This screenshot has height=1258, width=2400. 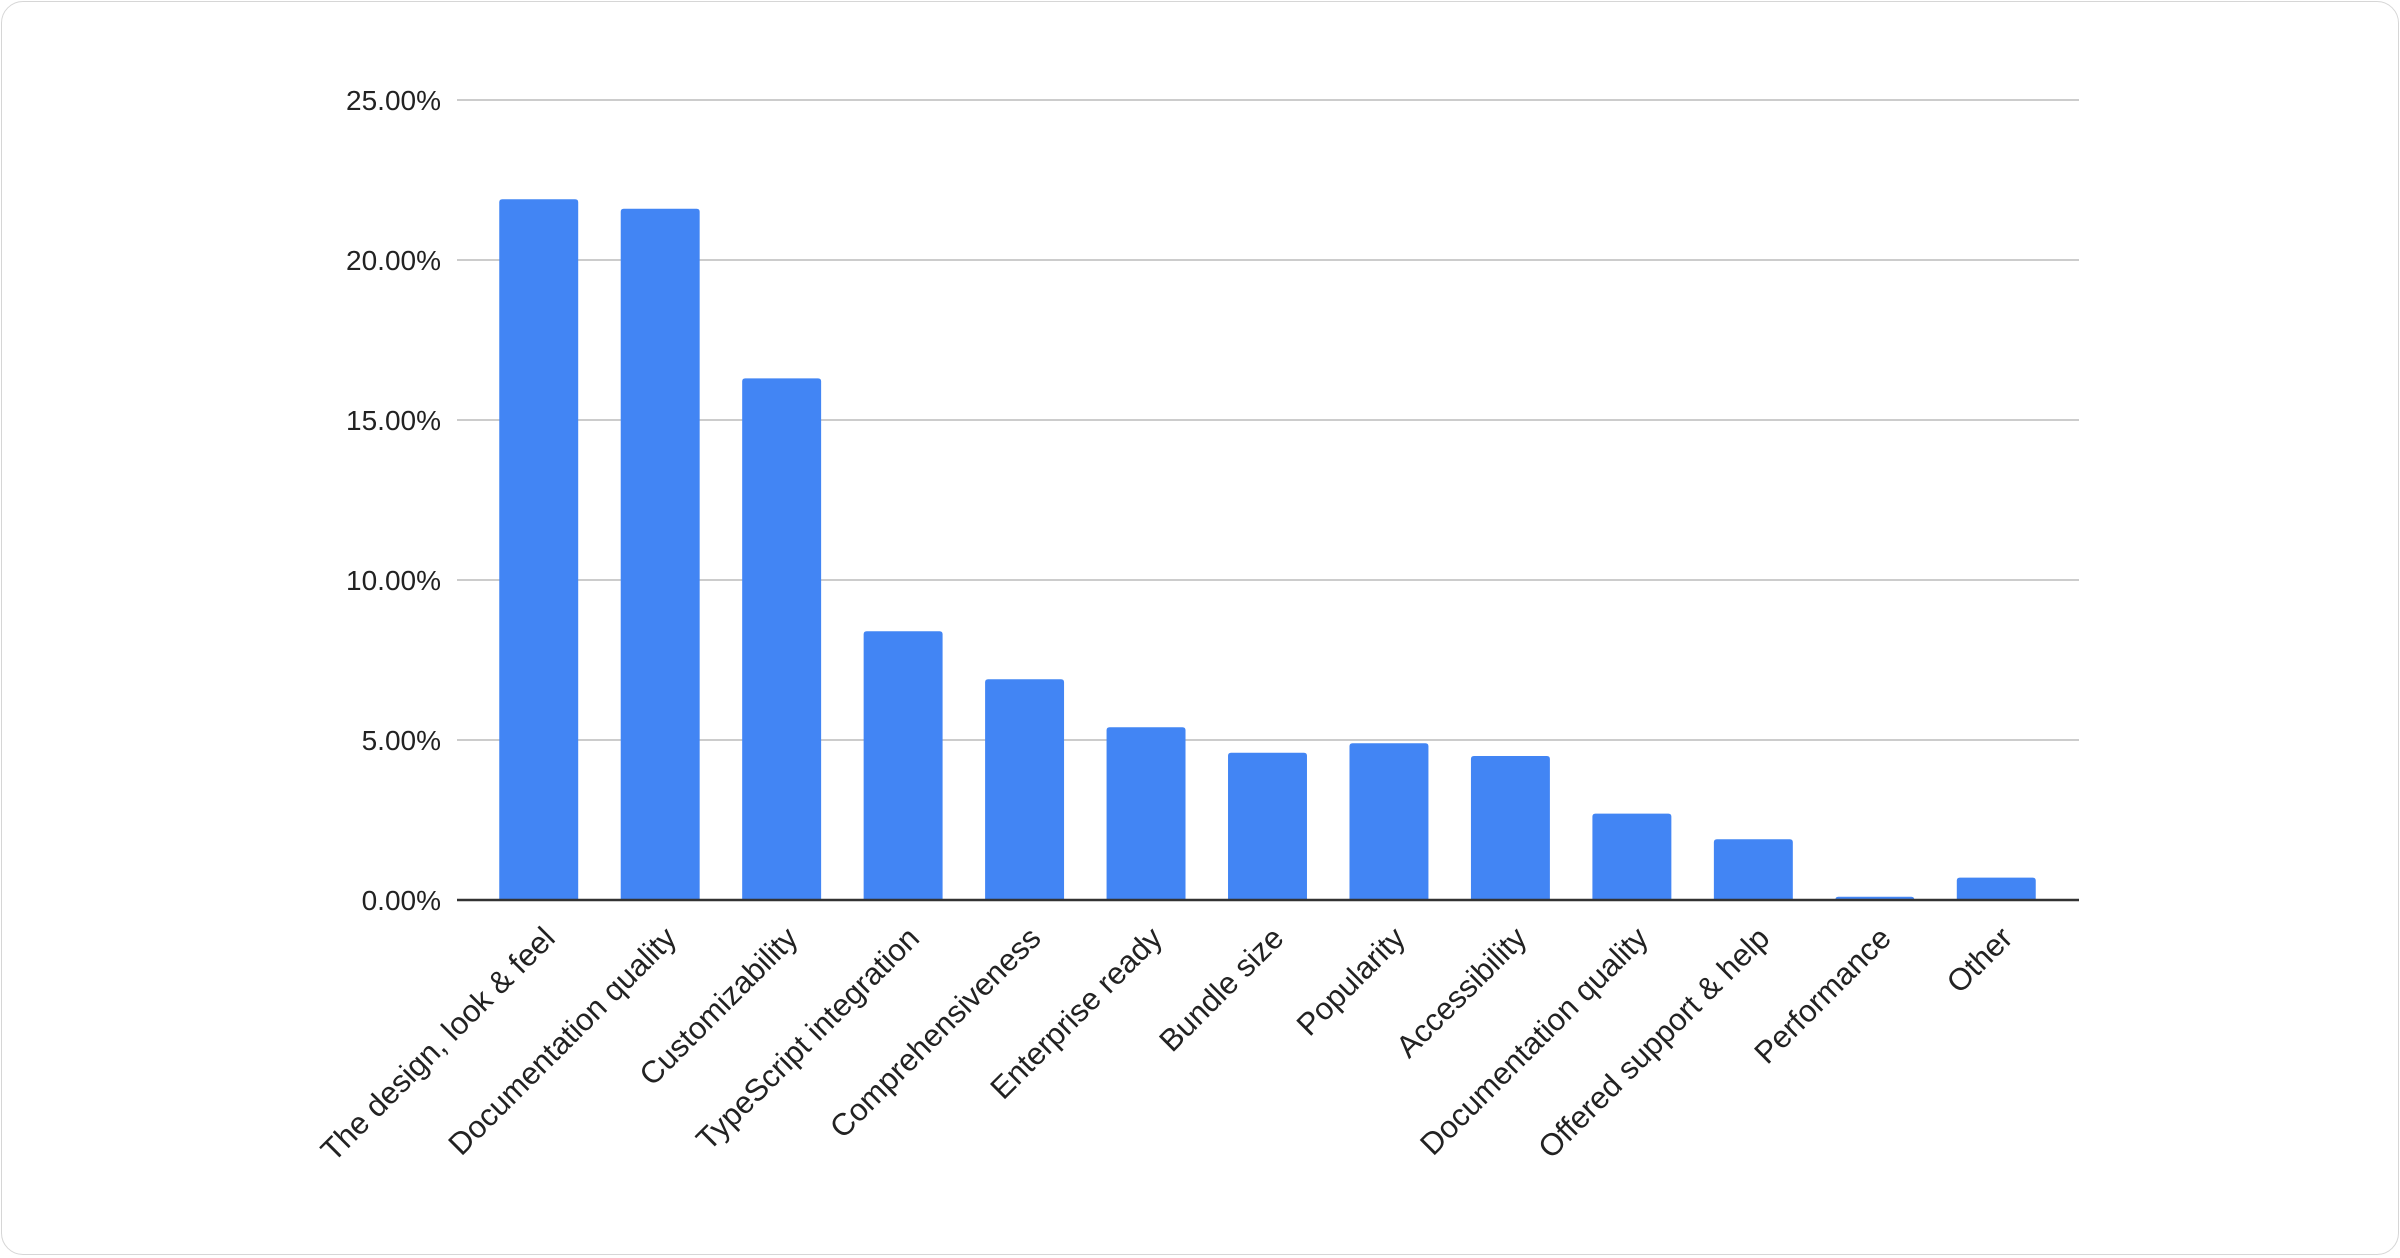 What do you see at coordinates (393, 260) in the screenshot?
I see `y-tick-label: 20.00%` at bounding box center [393, 260].